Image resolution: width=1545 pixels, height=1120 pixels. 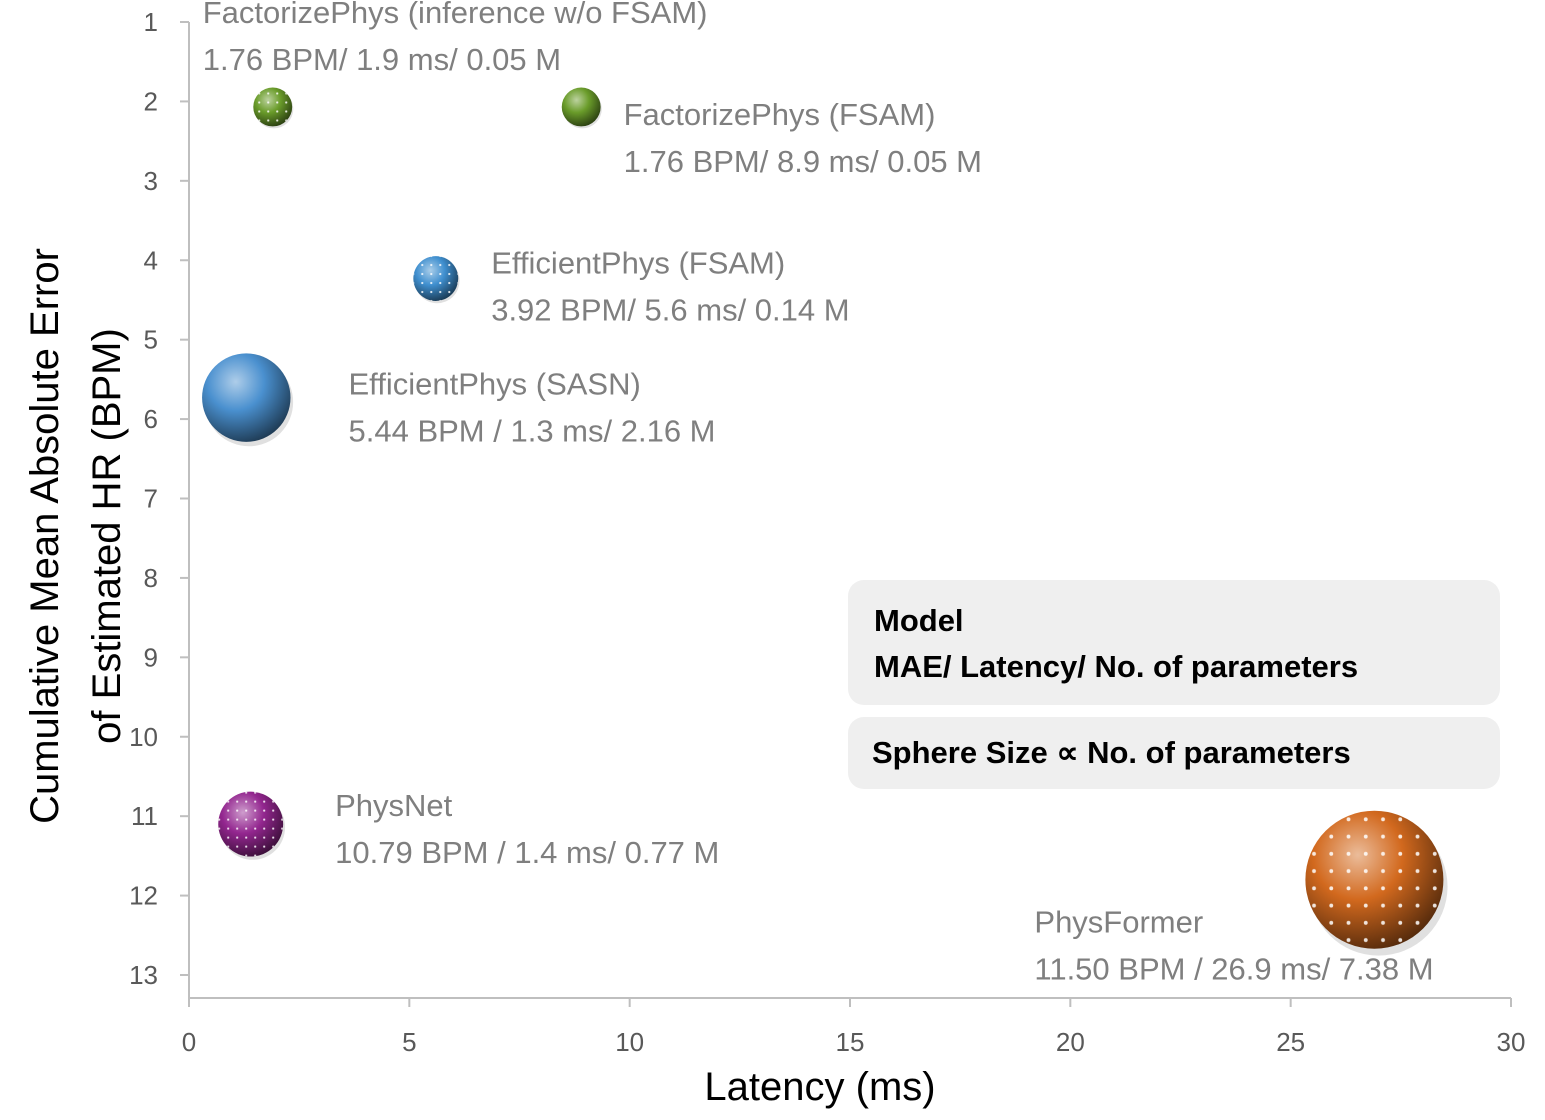 What do you see at coordinates (1118, 922) in the screenshot?
I see `point-name-label: PhysFormer` at bounding box center [1118, 922].